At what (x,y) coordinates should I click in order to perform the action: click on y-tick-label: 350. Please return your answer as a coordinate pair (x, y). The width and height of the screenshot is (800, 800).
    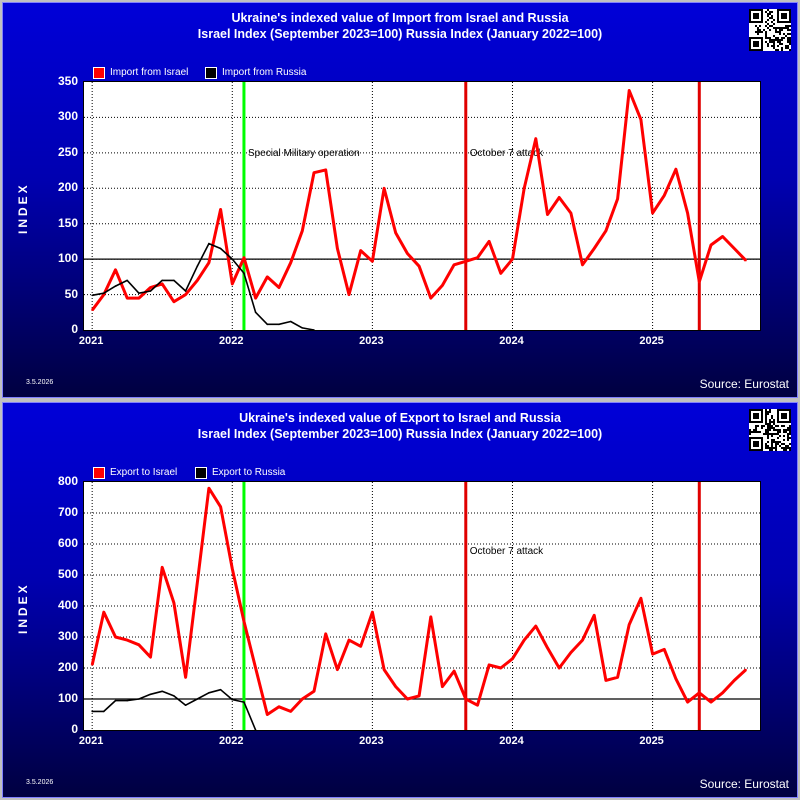
    Looking at the image, I should click on (67, 81).